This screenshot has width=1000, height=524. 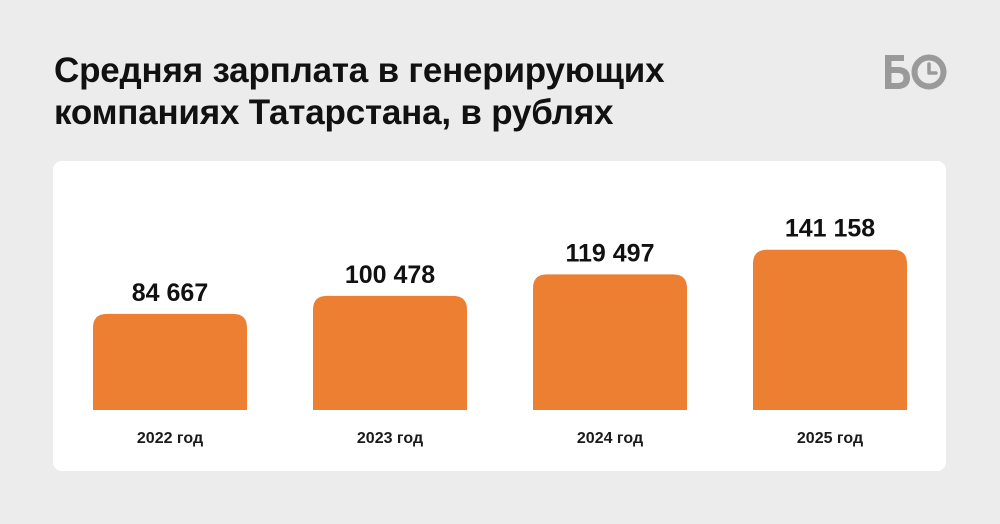 I want to click on data-label-1: 84 667, so click(x=170, y=293).